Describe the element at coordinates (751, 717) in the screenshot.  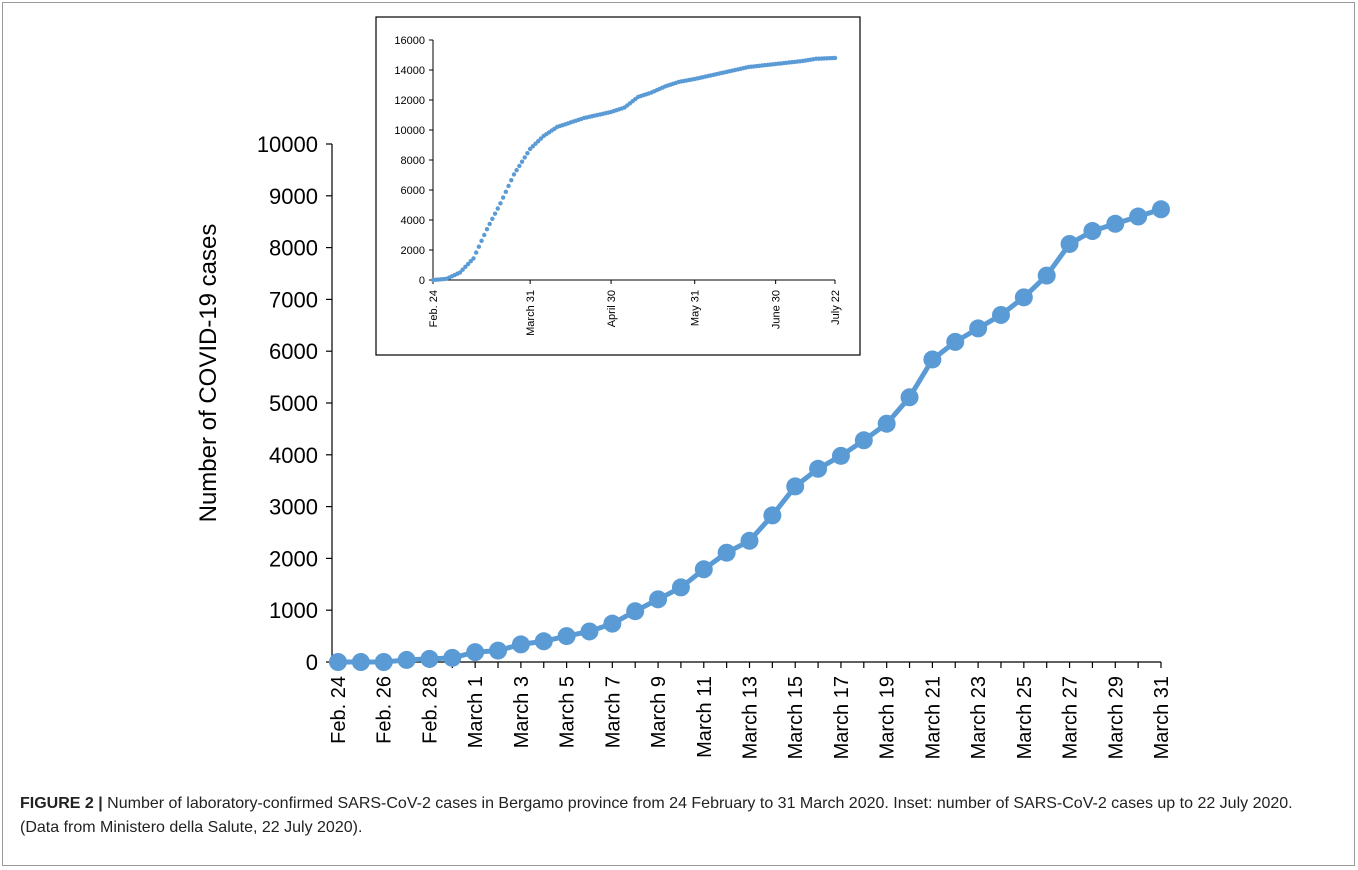
I see `x-tick-label: March 13` at that location.